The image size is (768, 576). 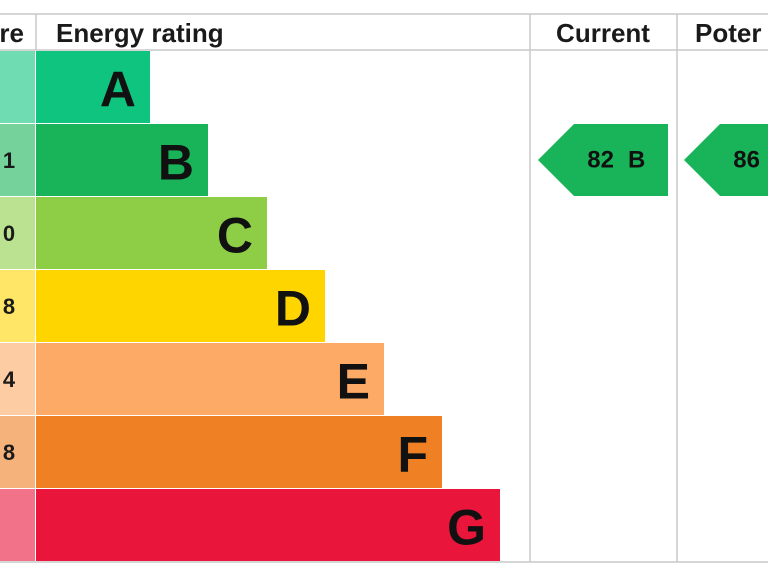 I want to click on potential-header: Poter, so click(x=728, y=33).